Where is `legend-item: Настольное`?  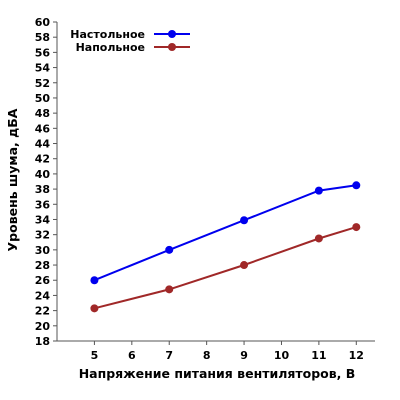
legend-item: Настольное is located at coordinates (130, 34).